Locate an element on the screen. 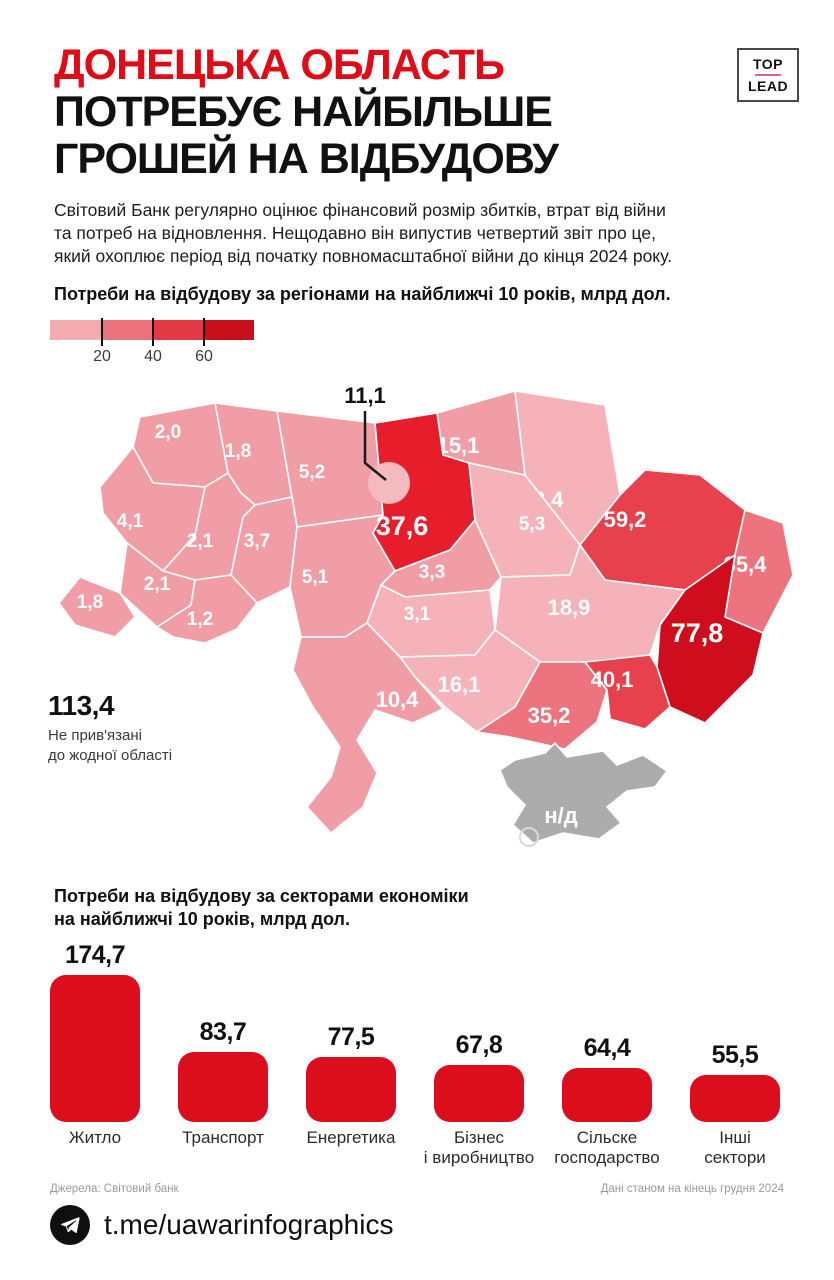 The height and width of the screenshot is (1280, 834). region-value: 3,3 is located at coordinates (432, 572).